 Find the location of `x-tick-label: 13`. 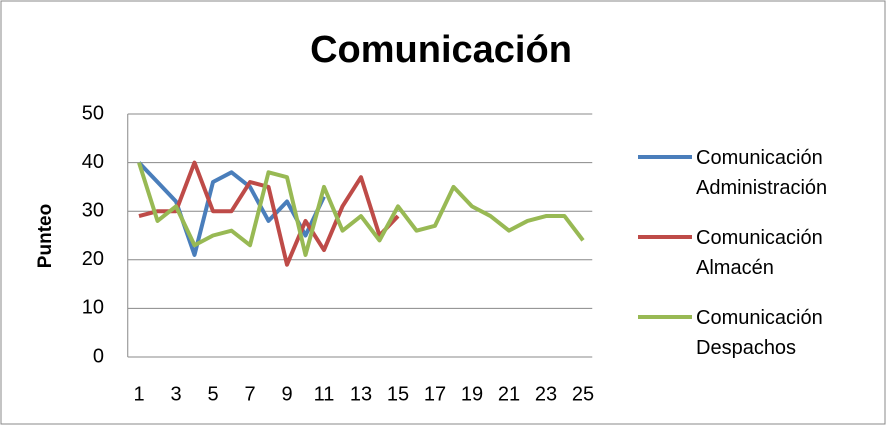

x-tick-label: 13 is located at coordinates (361, 394).